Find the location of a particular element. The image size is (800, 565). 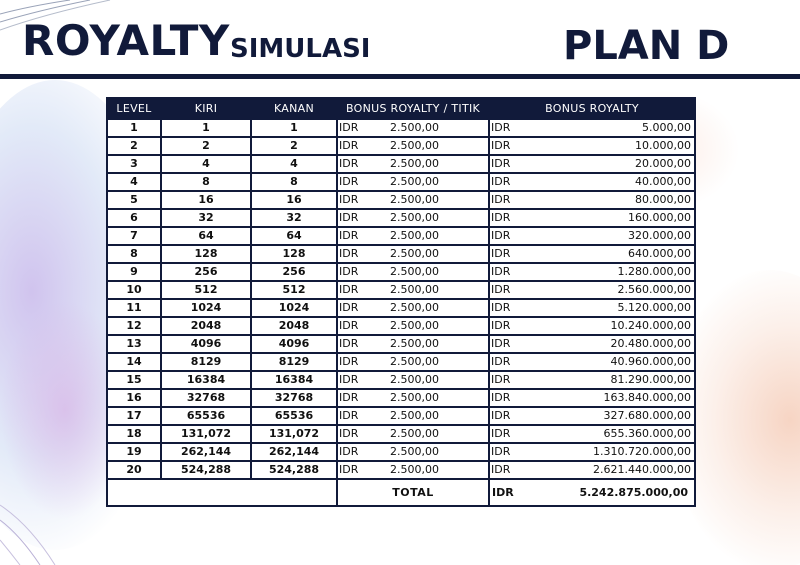

bonus-royalty-cell: IDR 20.000,00 is located at coordinates (592, 164).